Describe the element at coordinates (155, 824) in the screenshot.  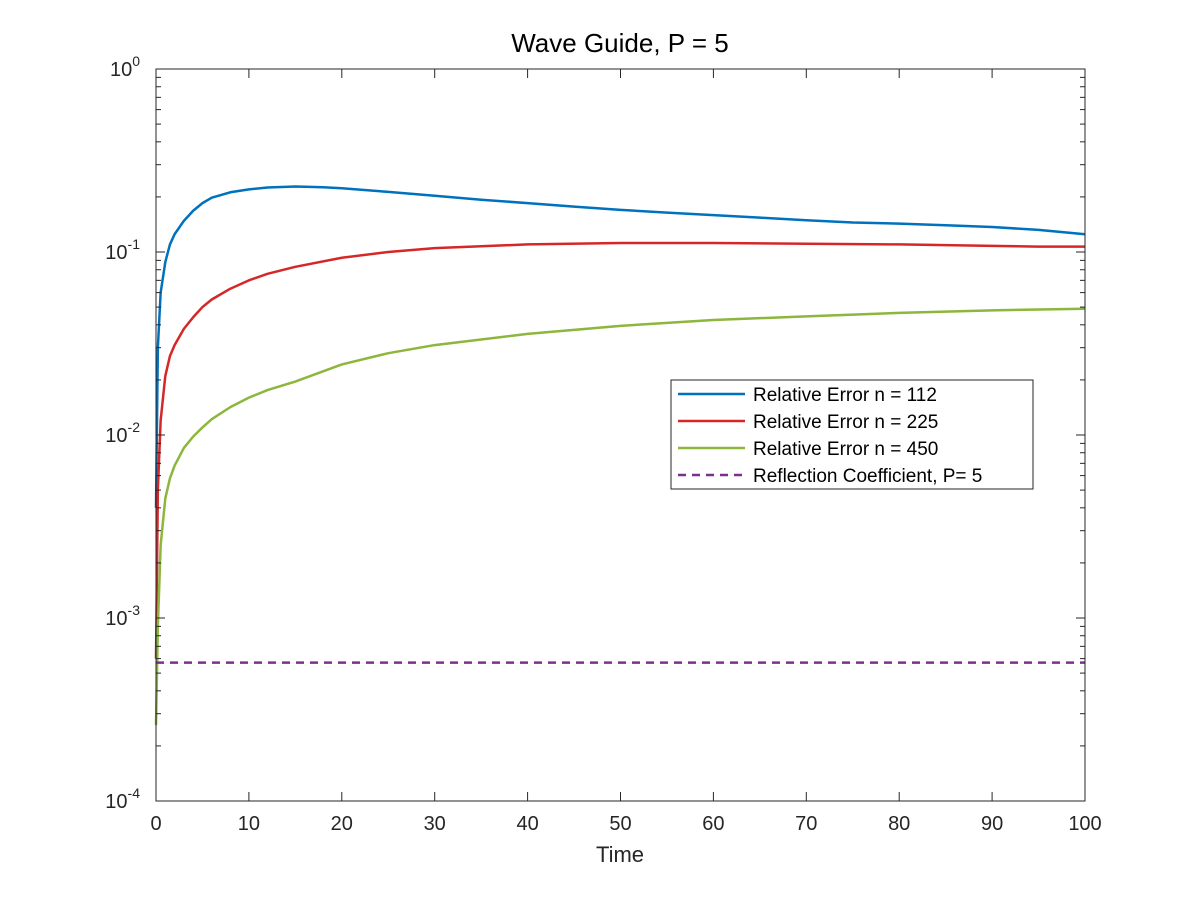
I see `x-tick-label: 0` at that location.